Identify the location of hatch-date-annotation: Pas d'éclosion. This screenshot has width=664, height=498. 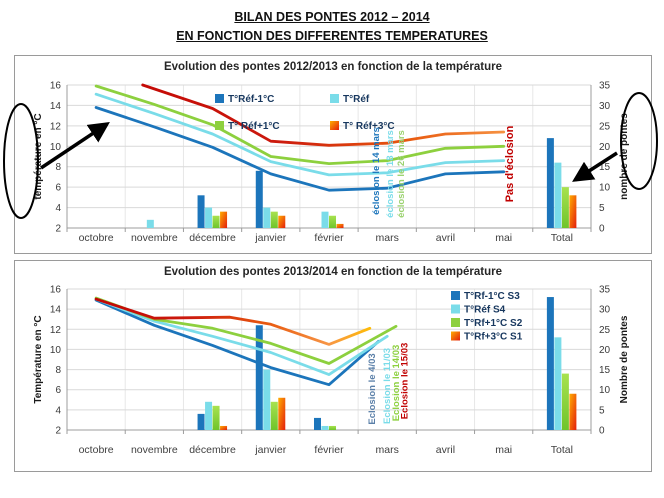
(510, 163).